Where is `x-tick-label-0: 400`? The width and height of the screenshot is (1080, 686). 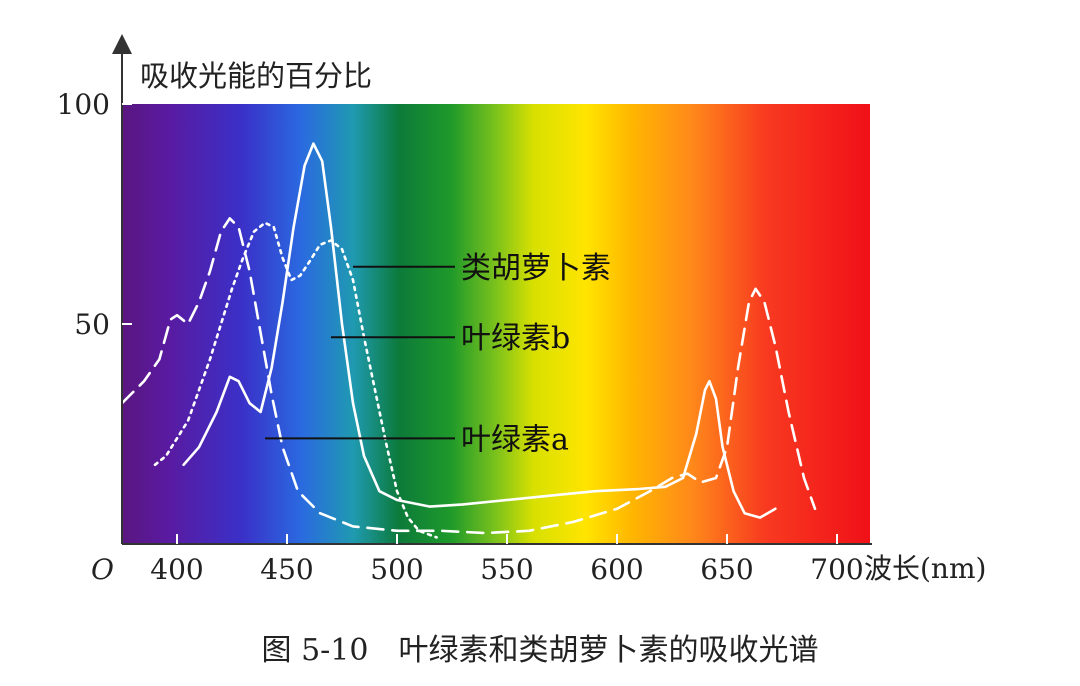
x-tick-label-0: 400 is located at coordinates (176, 569).